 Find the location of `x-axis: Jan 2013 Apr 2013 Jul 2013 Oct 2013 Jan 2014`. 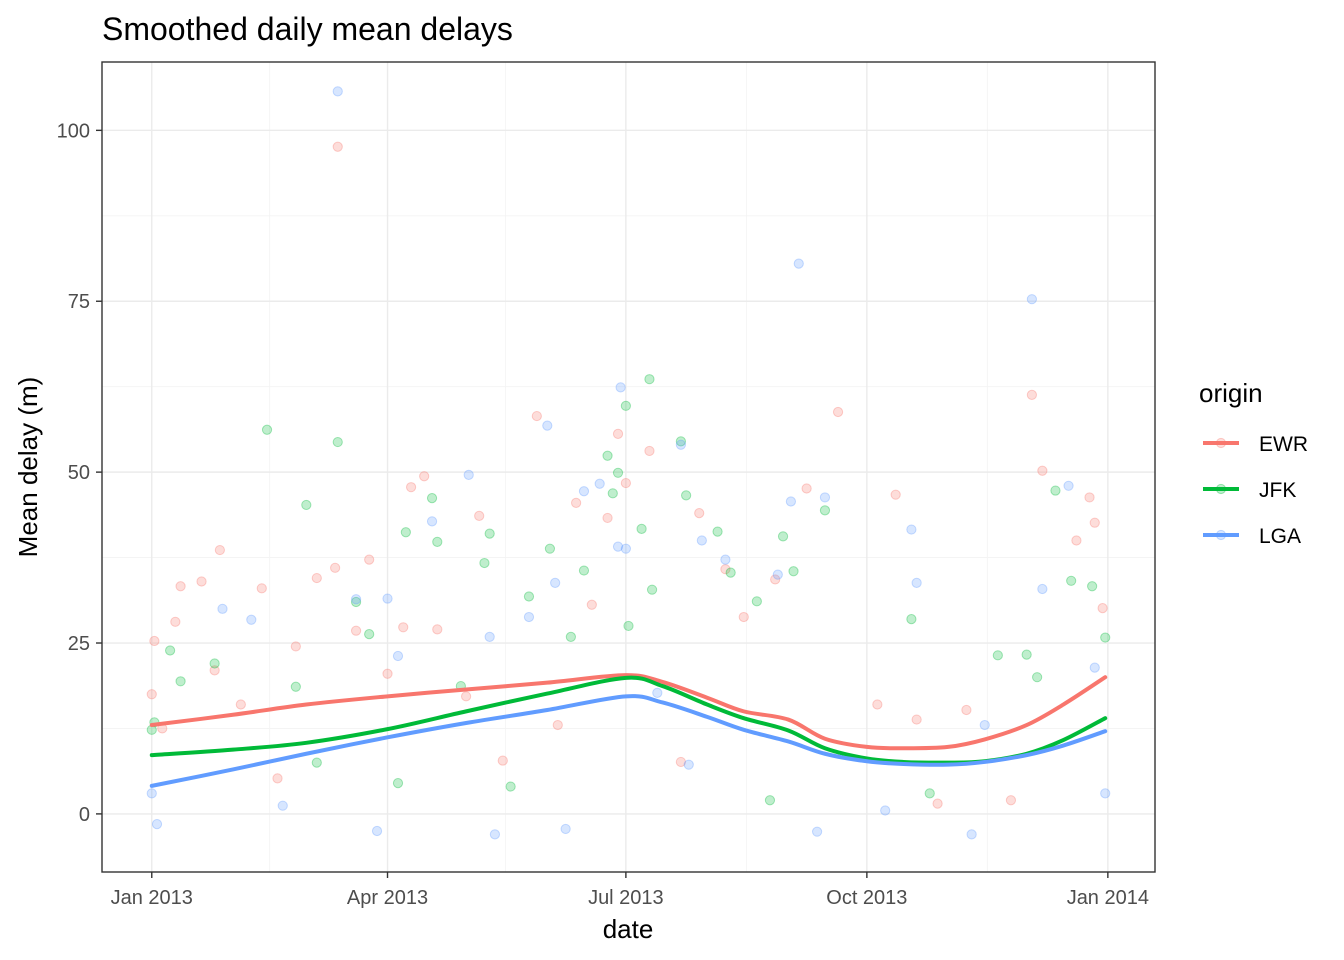

x-axis: Jan 2013 Apr 2013 Jul 2013 Oct 2013 Jan 2014 is located at coordinates (630, 890).